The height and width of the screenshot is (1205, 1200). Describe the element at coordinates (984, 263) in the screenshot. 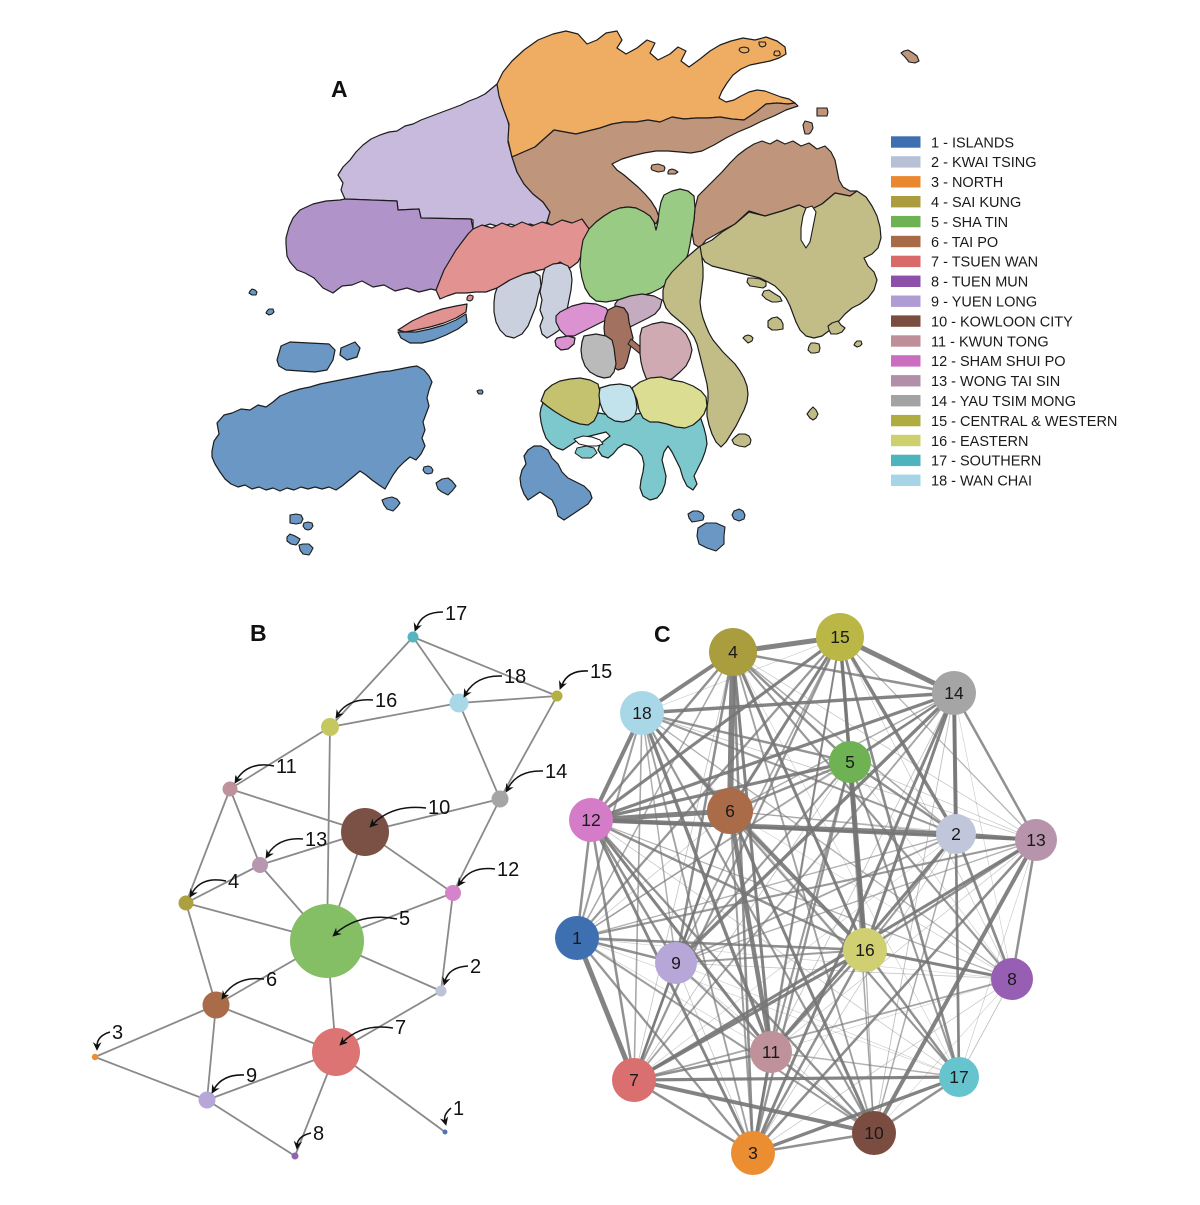

I see `svg-text: 7 - TSUEN WAN` at that location.